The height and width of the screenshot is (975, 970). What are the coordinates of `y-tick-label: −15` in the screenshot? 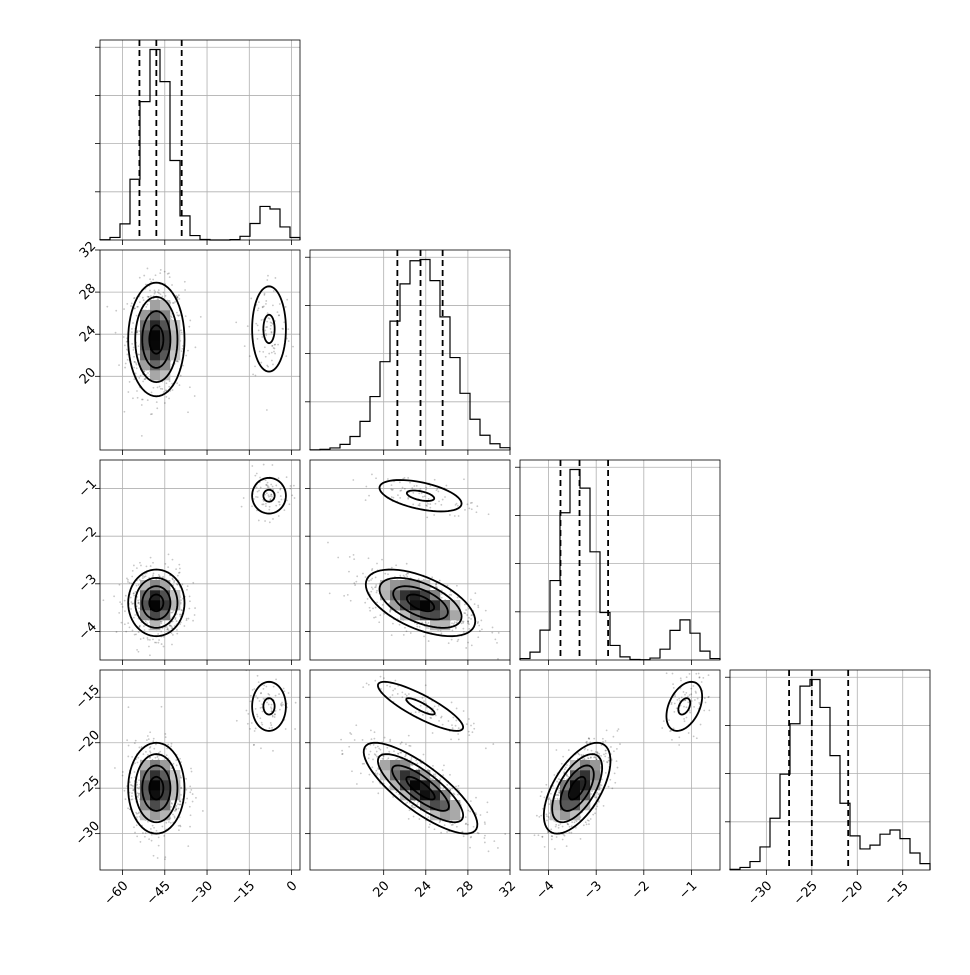 It's located at (88, 697).